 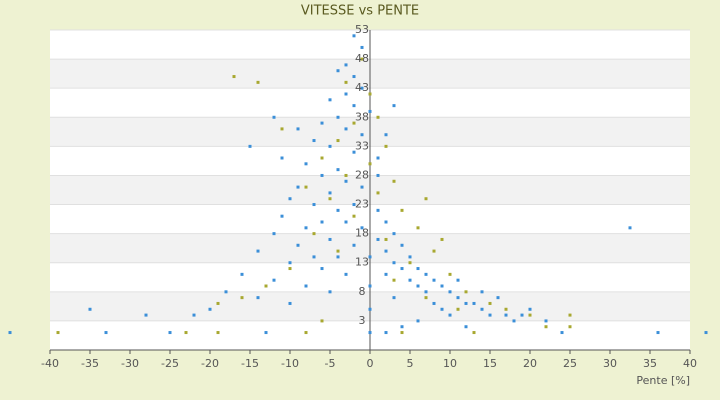 I want to click on y-tick-label: 48, so click(x=362, y=58).